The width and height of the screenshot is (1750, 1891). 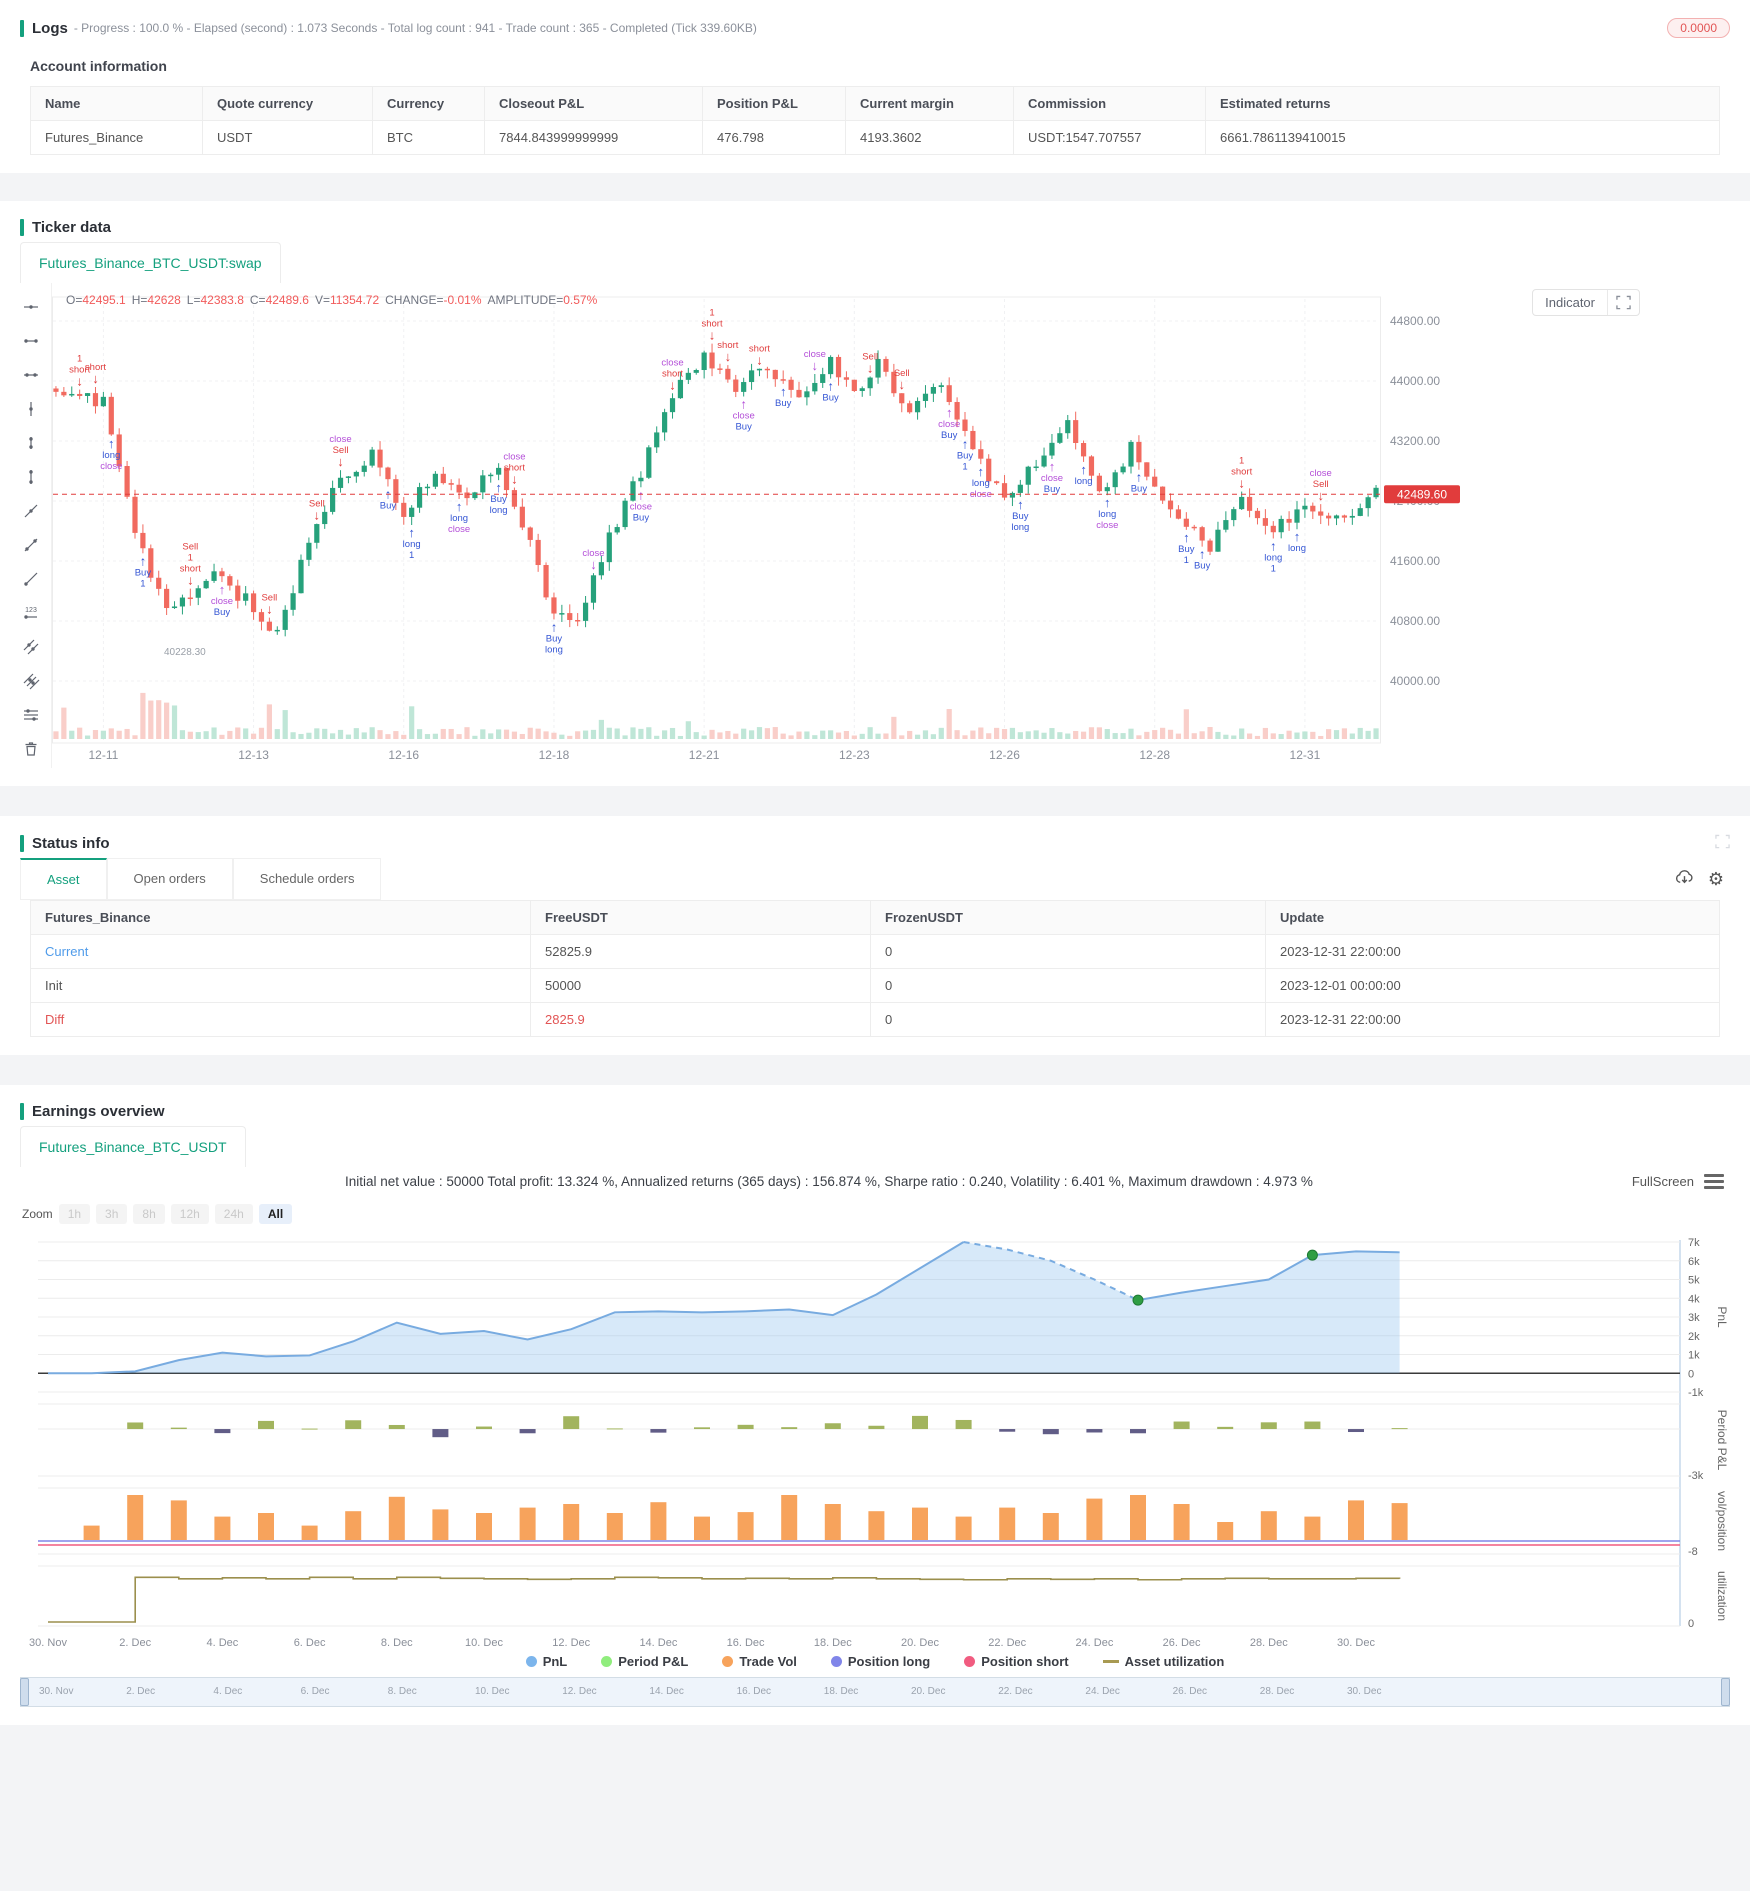 What do you see at coordinates (1107, 514) in the screenshot?
I see `trade-marker-label: long` at bounding box center [1107, 514].